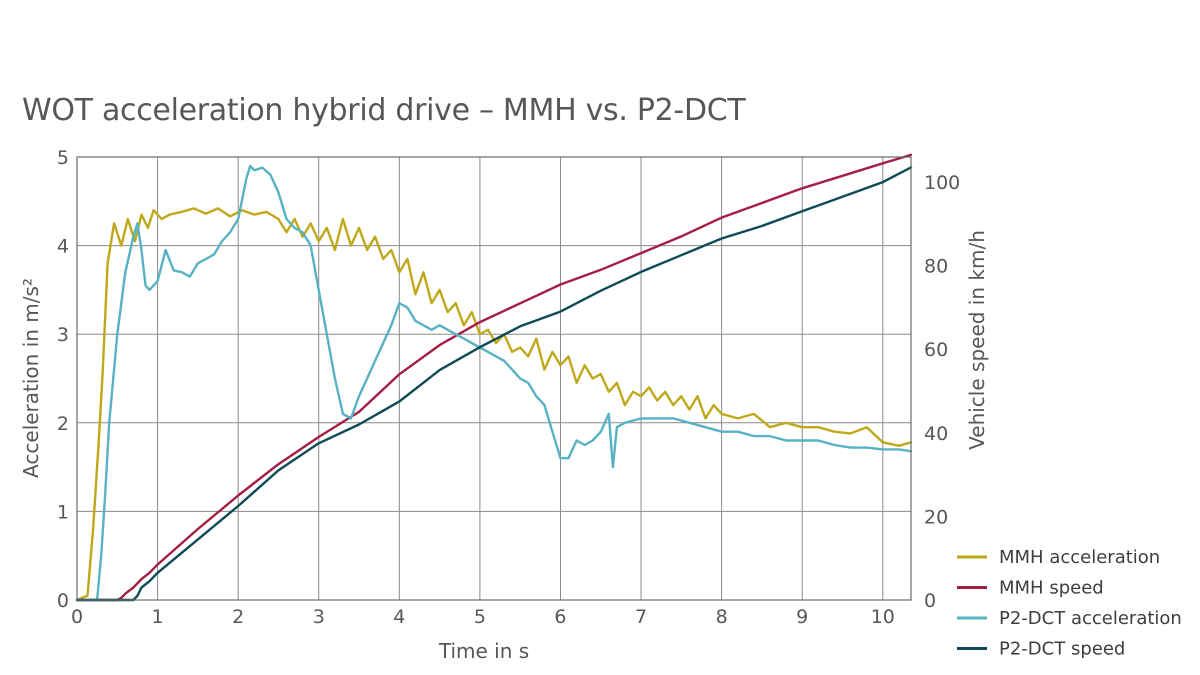 This screenshot has height=675, width=1200. What do you see at coordinates (63, 512) in the screenshot?
I see `y-tick-label-left: 1` at bounding box center [63, 512].